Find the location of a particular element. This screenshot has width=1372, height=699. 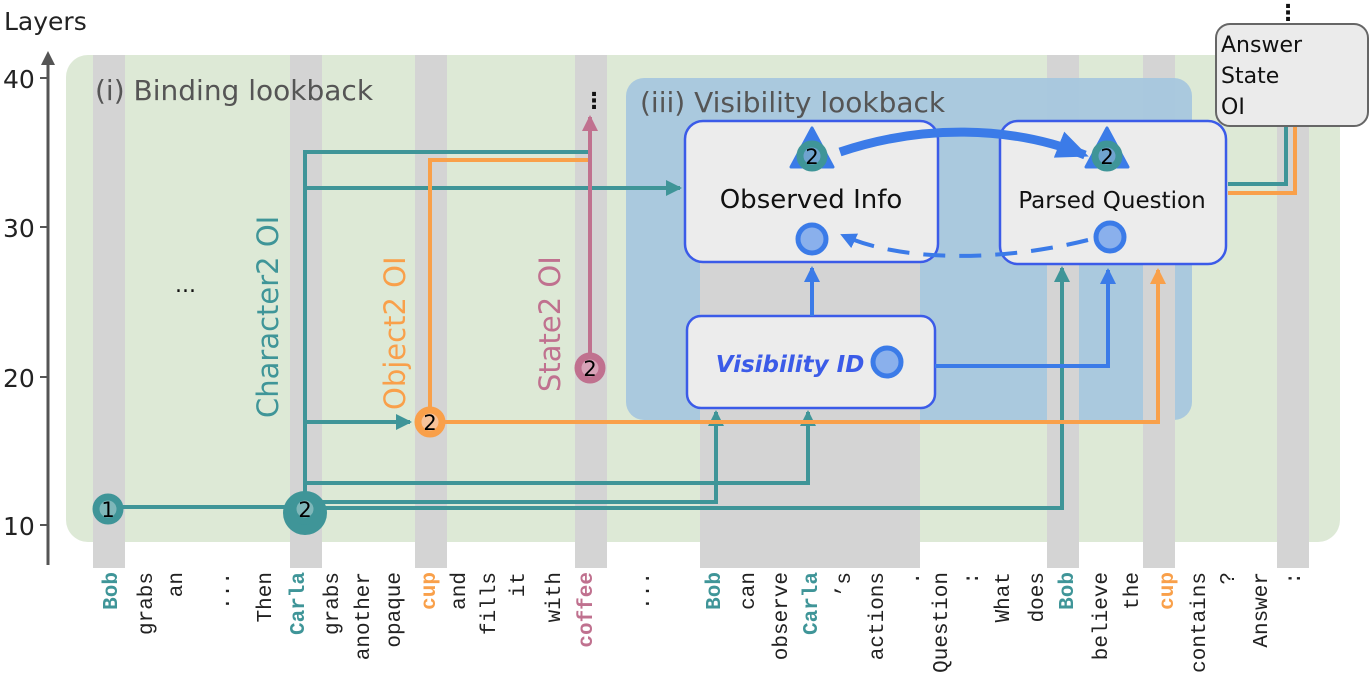

character2-oi-label: Character2 OI is located at coordinates (268, 317).